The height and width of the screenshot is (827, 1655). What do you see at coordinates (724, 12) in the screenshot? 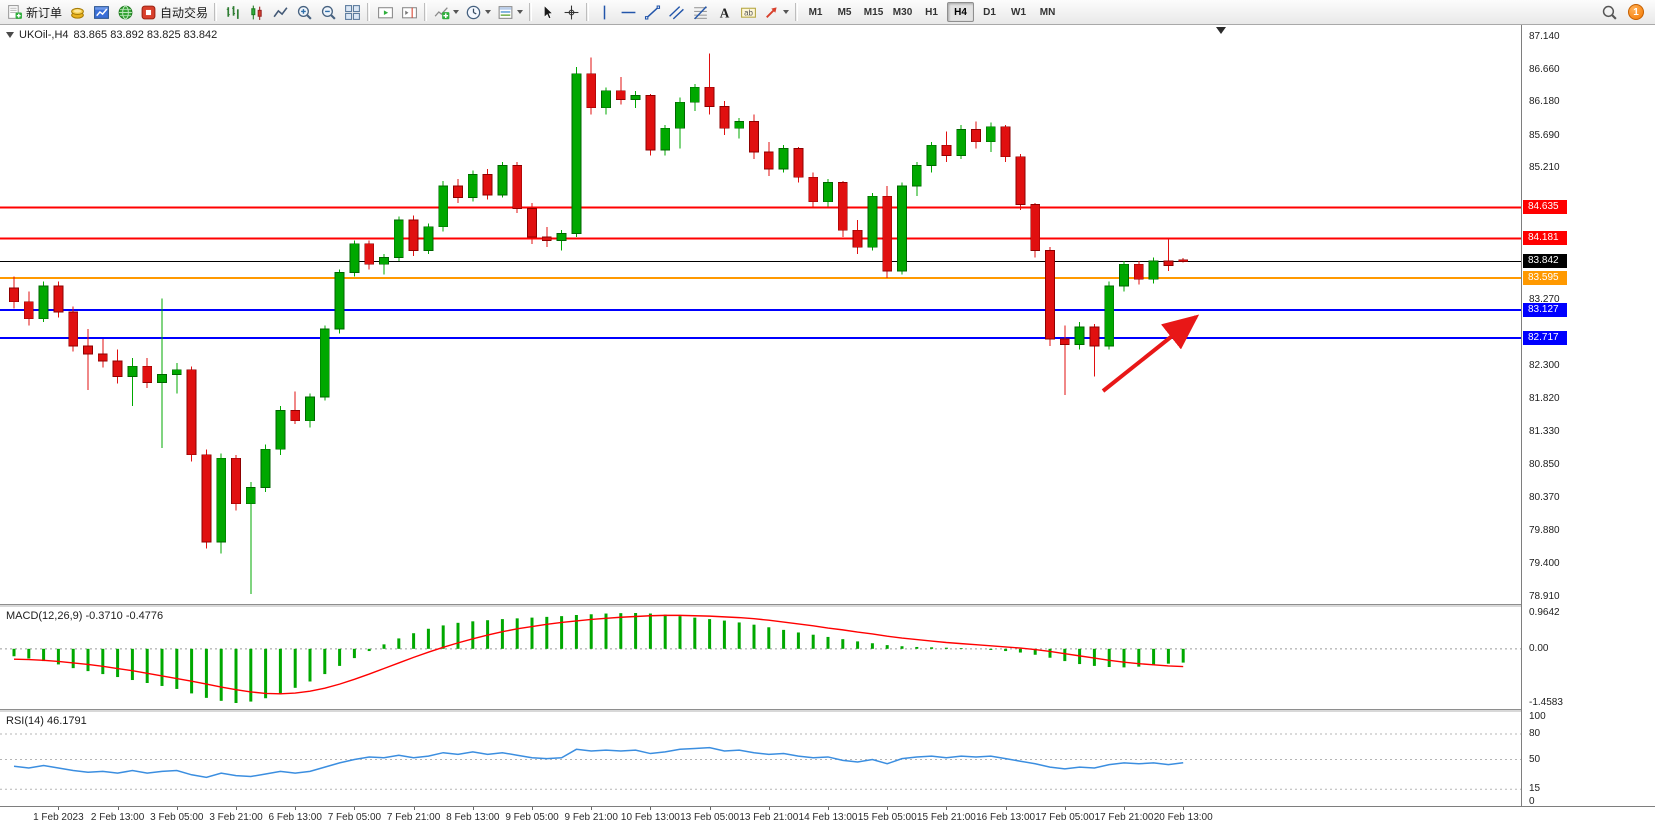
I see `text-button: A` at bounding box center [724, 12].